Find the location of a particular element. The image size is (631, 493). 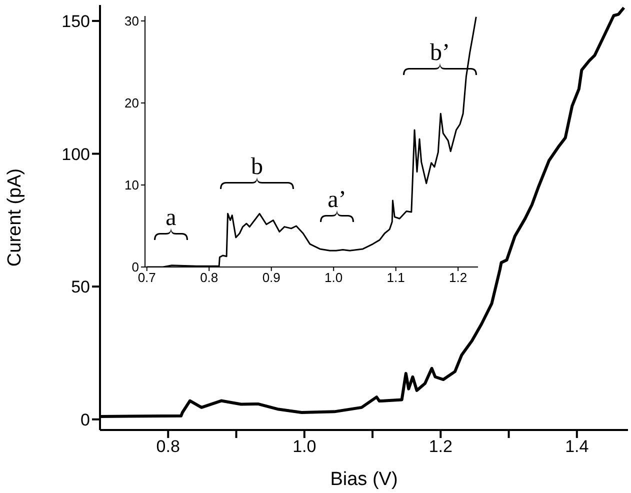

y-tick-label: 150 is located at coordinates (76, 21).